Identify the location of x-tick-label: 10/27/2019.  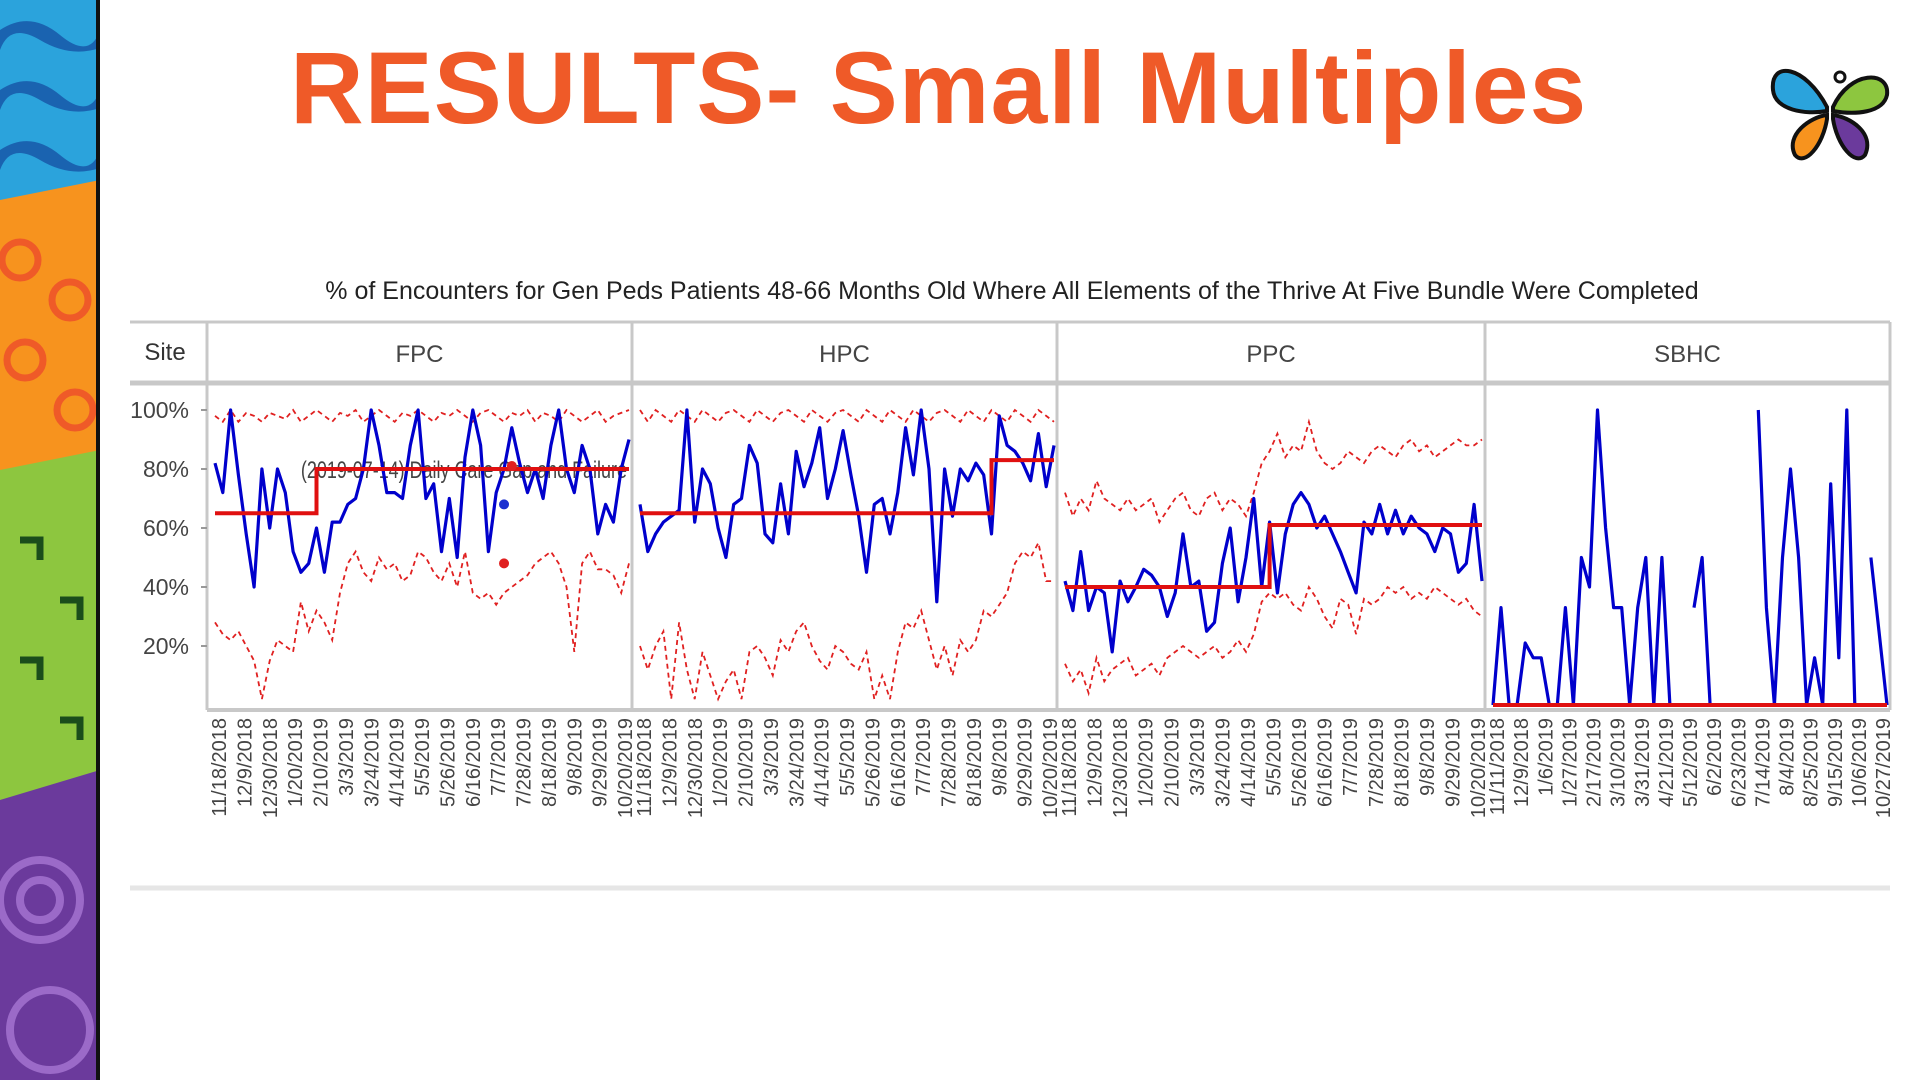
(1884, 768).